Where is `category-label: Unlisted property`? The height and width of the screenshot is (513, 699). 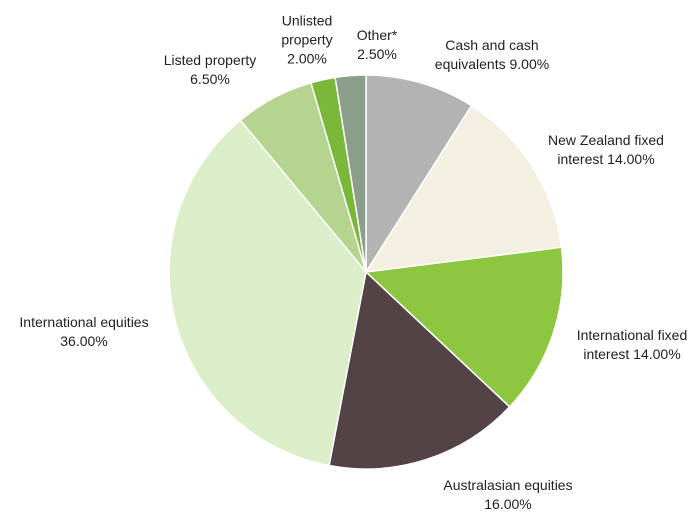
category-label: Unlisted property is located at coordinates (307, 30).